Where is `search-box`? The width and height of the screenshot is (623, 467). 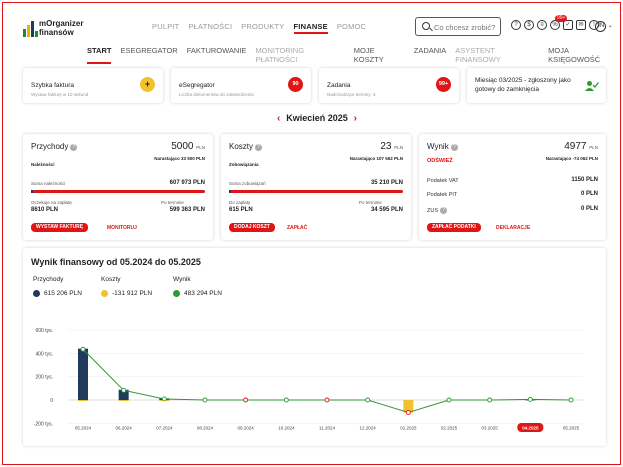
search-box is located at coordinates (458, 26).